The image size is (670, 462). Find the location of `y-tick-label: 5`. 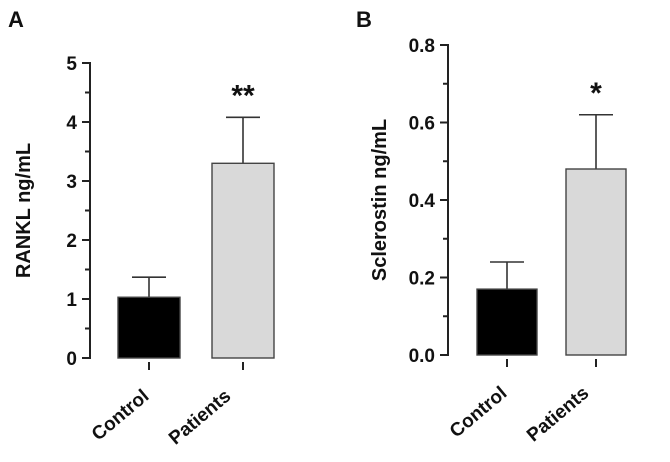

y-tick-label: 5 is located at coordinates (71, 64).